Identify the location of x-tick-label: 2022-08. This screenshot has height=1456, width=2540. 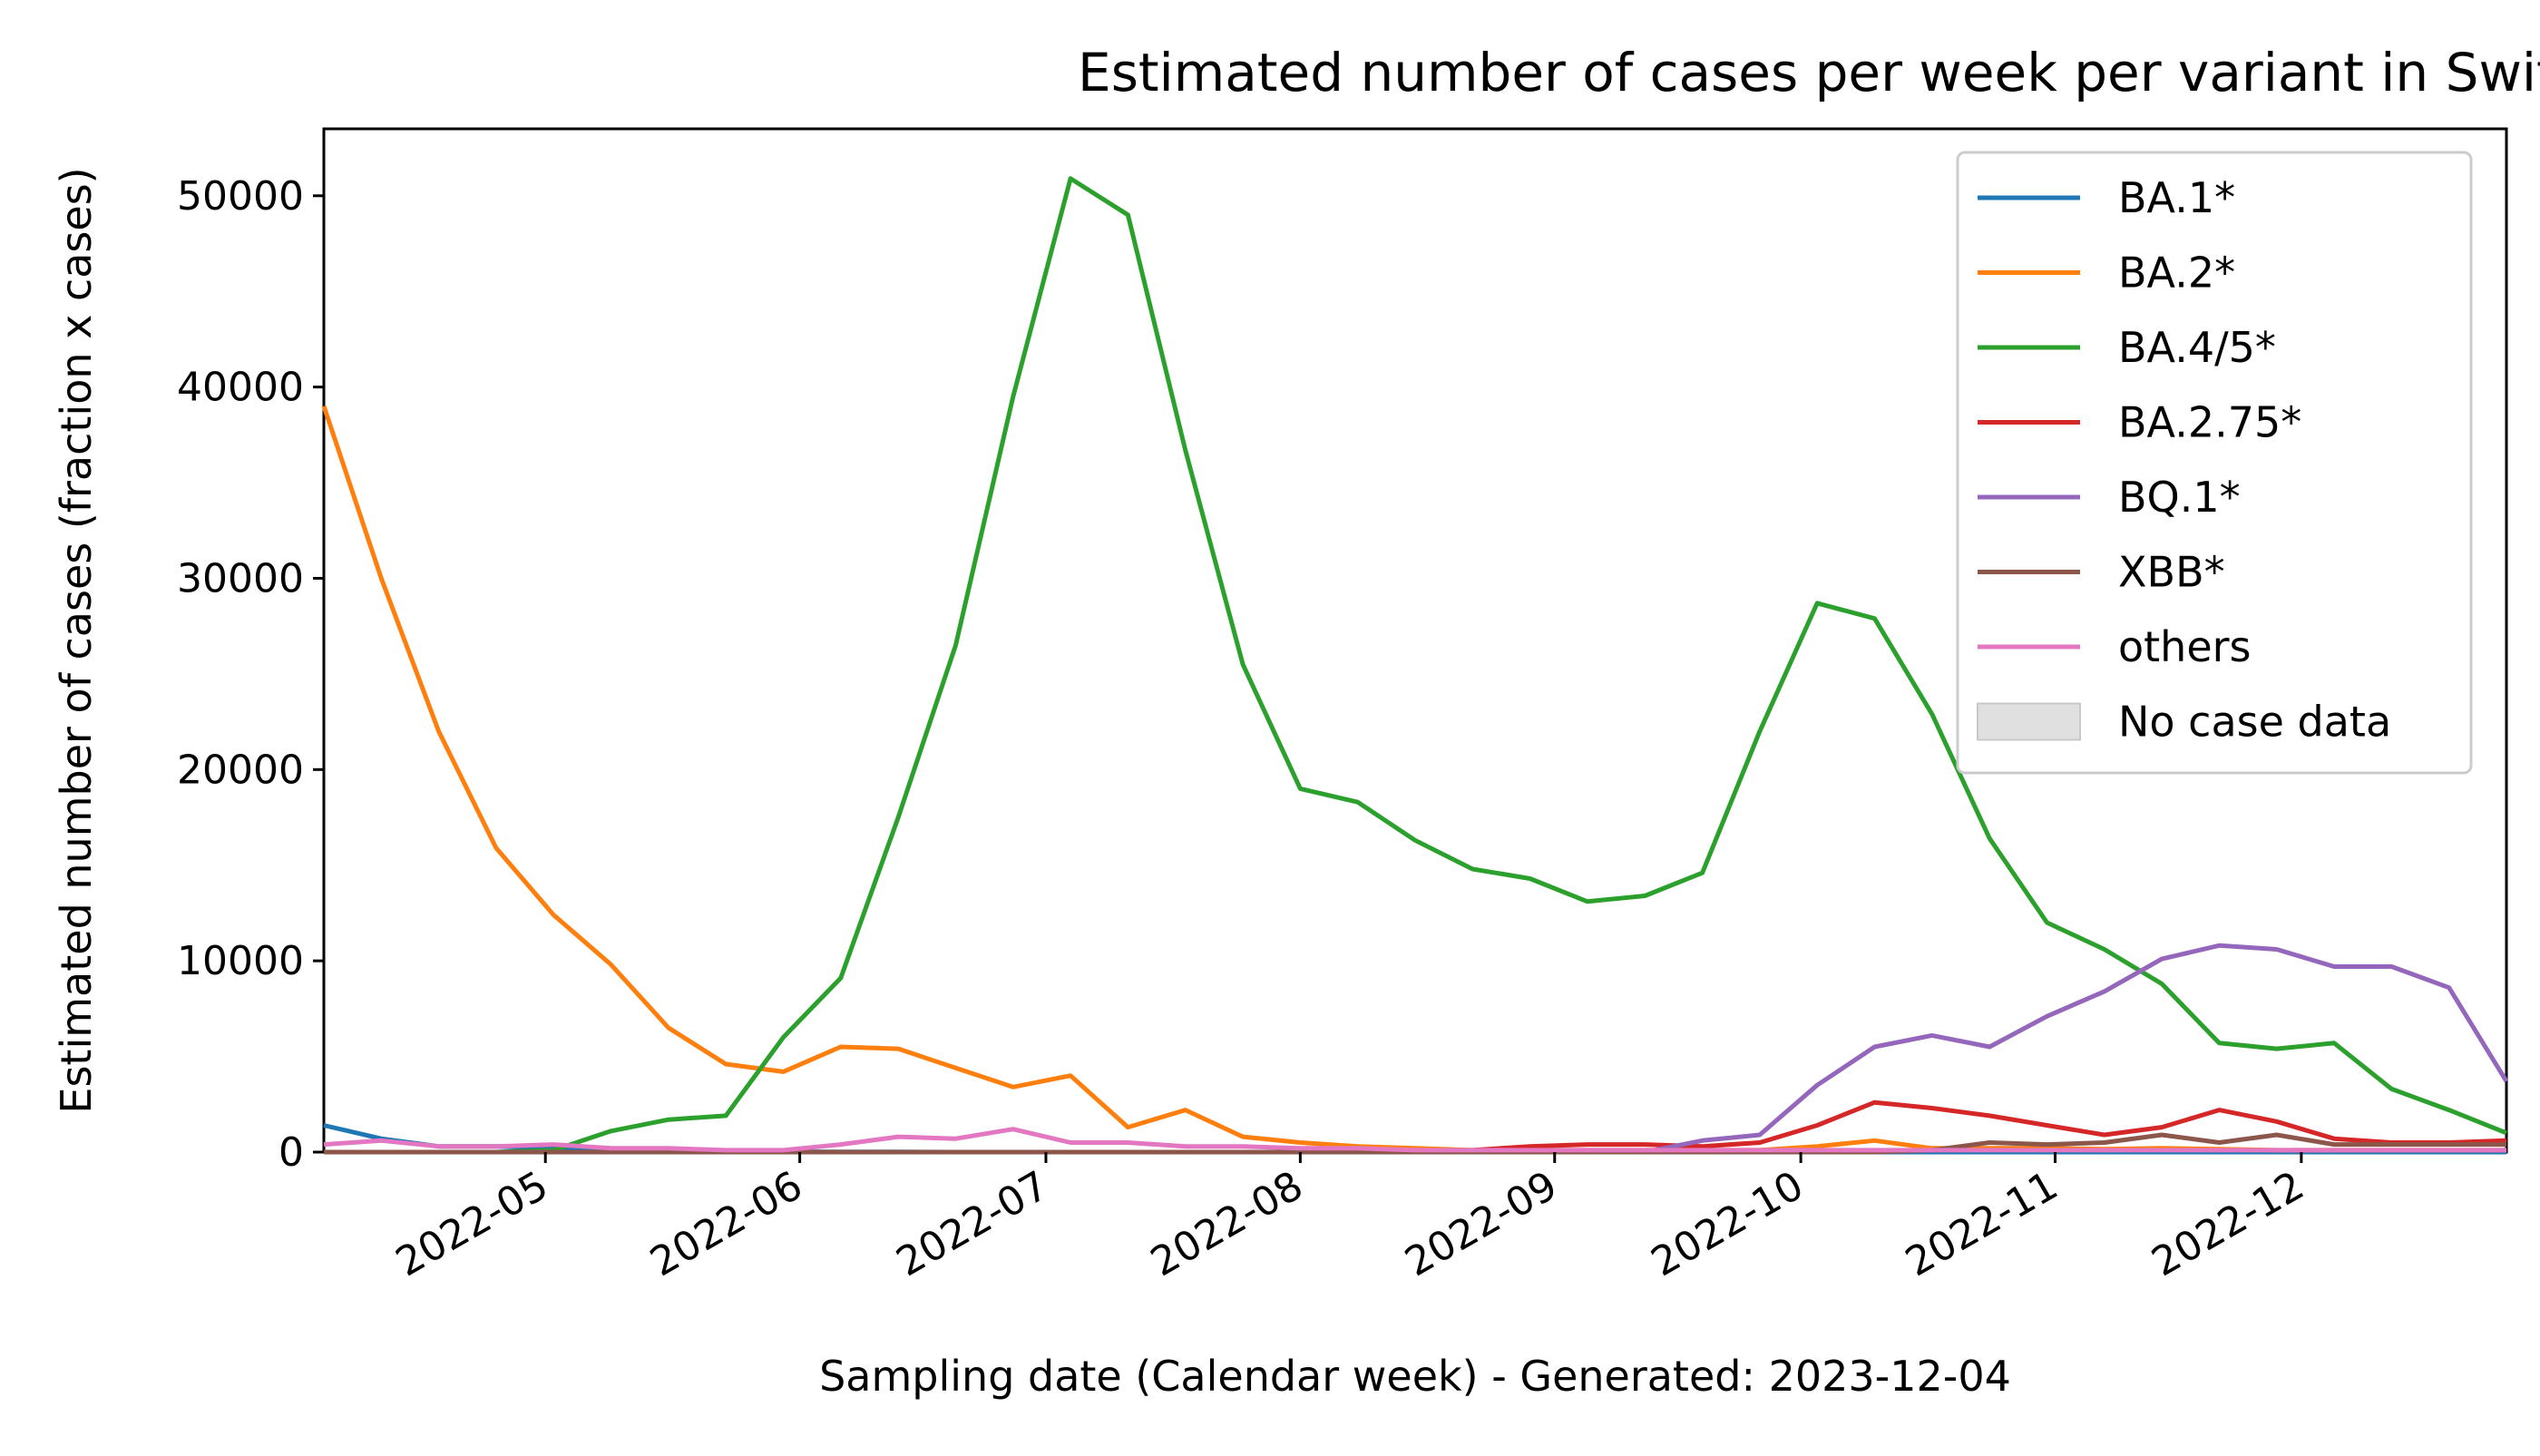
(1227, 1224).